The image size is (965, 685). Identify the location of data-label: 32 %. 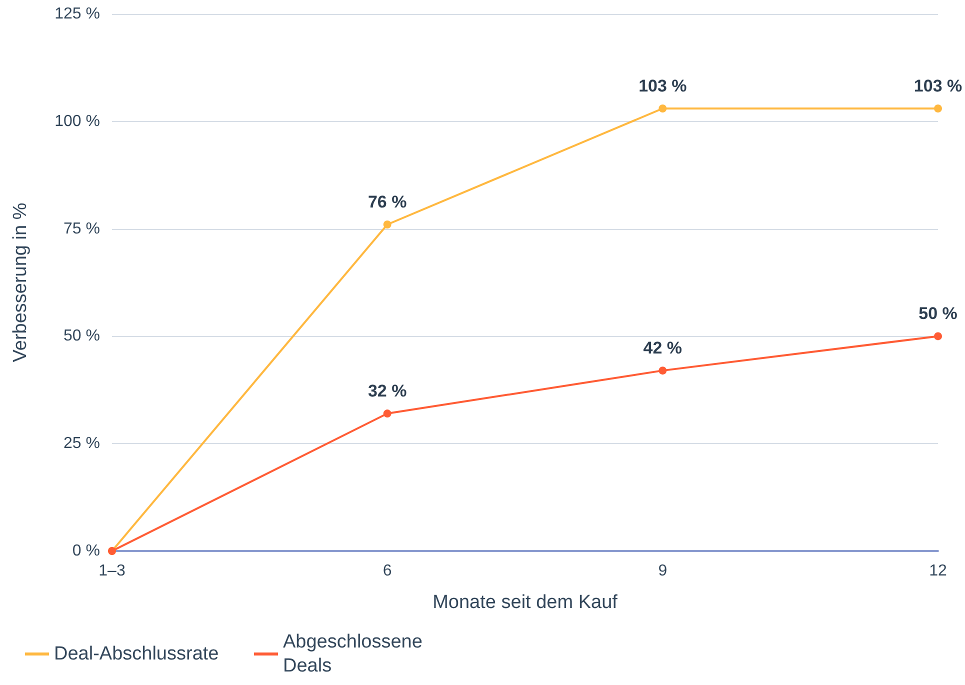
(387, 391).